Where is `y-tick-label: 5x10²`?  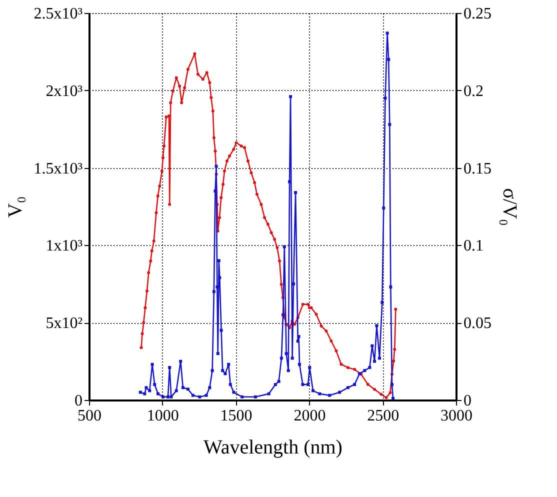 y-tick-label: 5x10² is located at coordinates (64, 323).